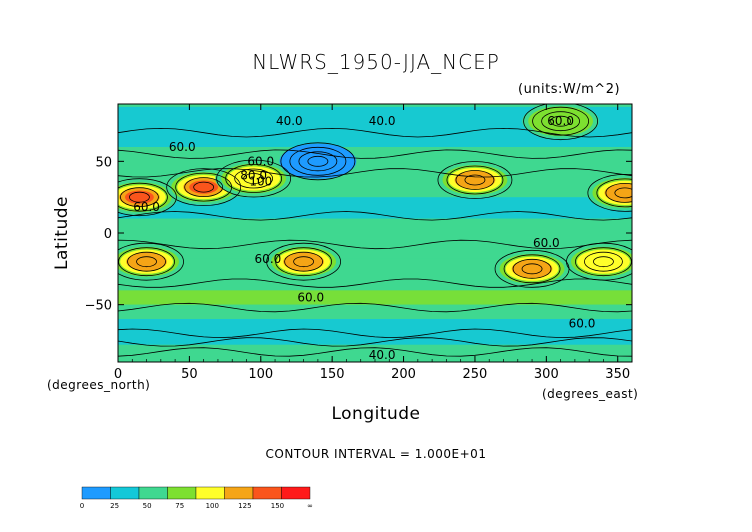 The image size is (752, 532). Describe the element at coordinates (475, 374) in the screenshot. I see `x-tick-label: 250` at that location.